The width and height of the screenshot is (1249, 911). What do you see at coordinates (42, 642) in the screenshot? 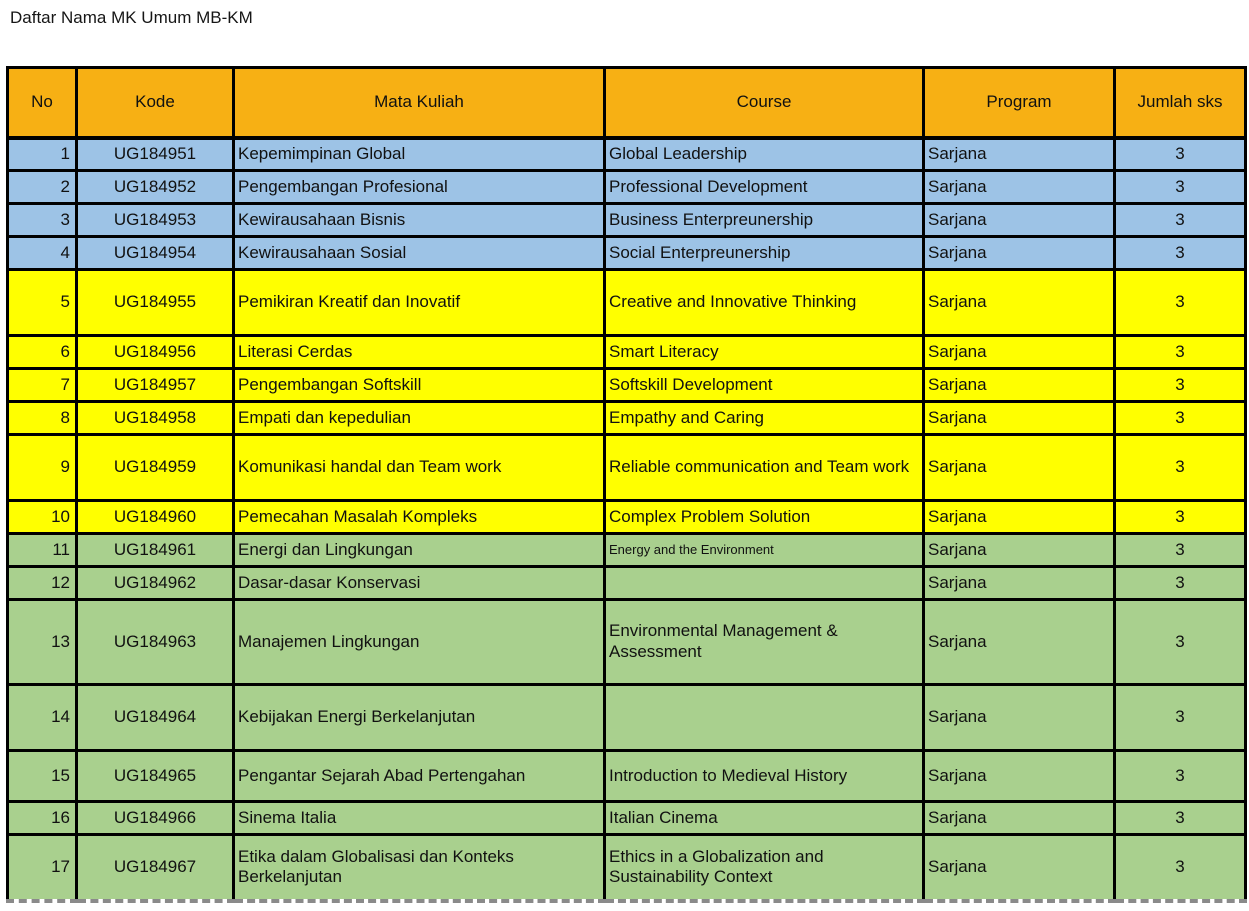
I see `cell-no: 13` at bounding box center [42, 642].